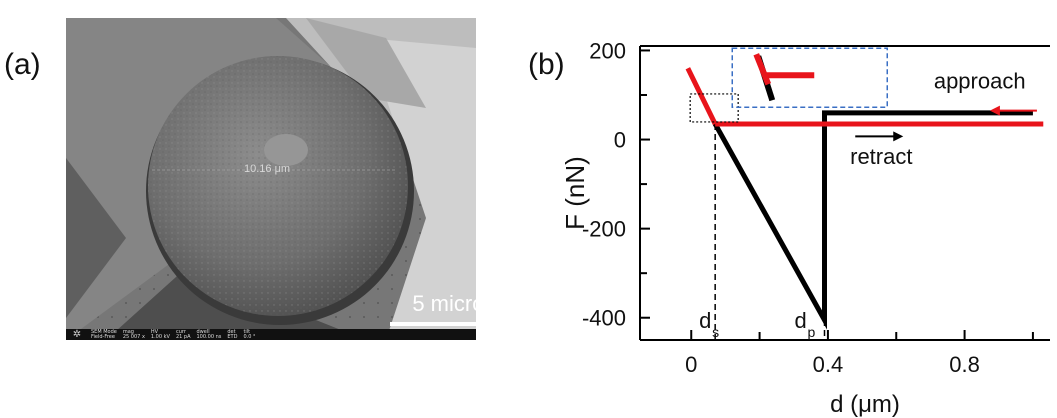  What do you see at coordinates (267, 169) in the screenshot?
I see `sem-measurement-label: 10.16 μm` at bounding box center [267, 169].